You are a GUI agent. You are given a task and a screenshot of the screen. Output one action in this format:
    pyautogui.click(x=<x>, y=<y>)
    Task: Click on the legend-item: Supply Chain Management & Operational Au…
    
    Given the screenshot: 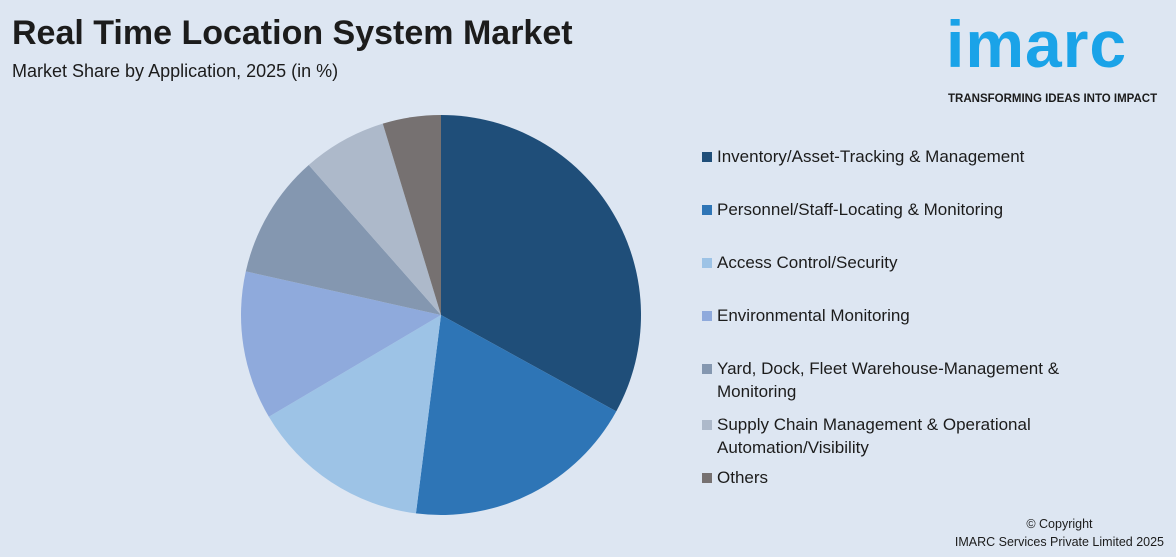 What is the action you would take?
    pyautogui.click(x=902, y=436)
    